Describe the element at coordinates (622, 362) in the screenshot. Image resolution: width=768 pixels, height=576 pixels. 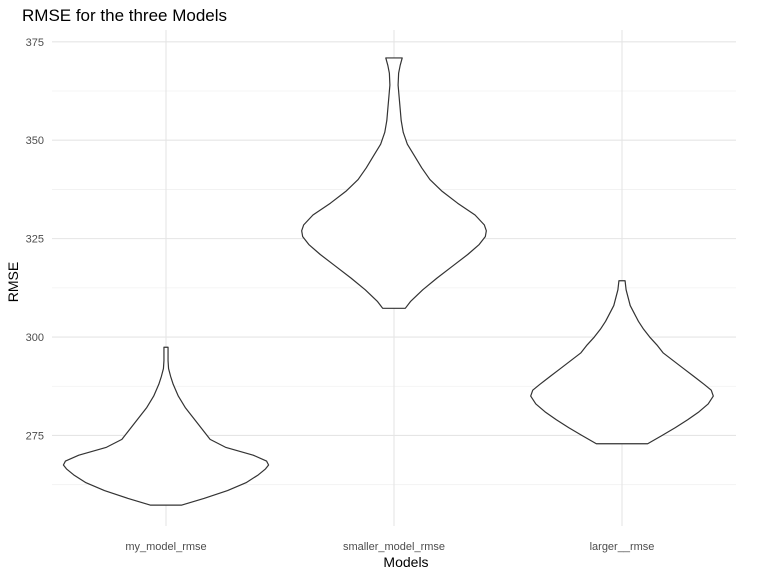
I see `violin-larger__rmse` at that location.